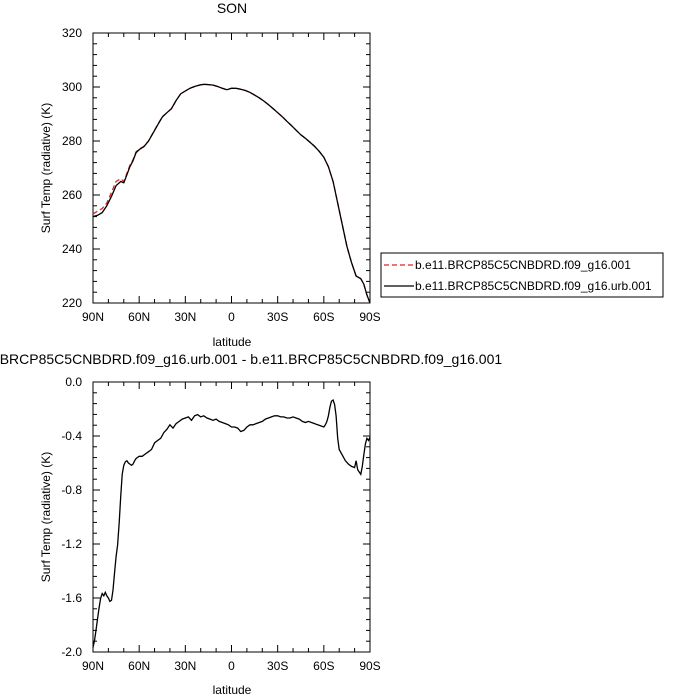 The width and height of the screenshot is (700, 700). What do you see at coordinates (277, 317) in the screenshot?
I see `top-x-tick-label: 30S` at bounding box center [277, 317].